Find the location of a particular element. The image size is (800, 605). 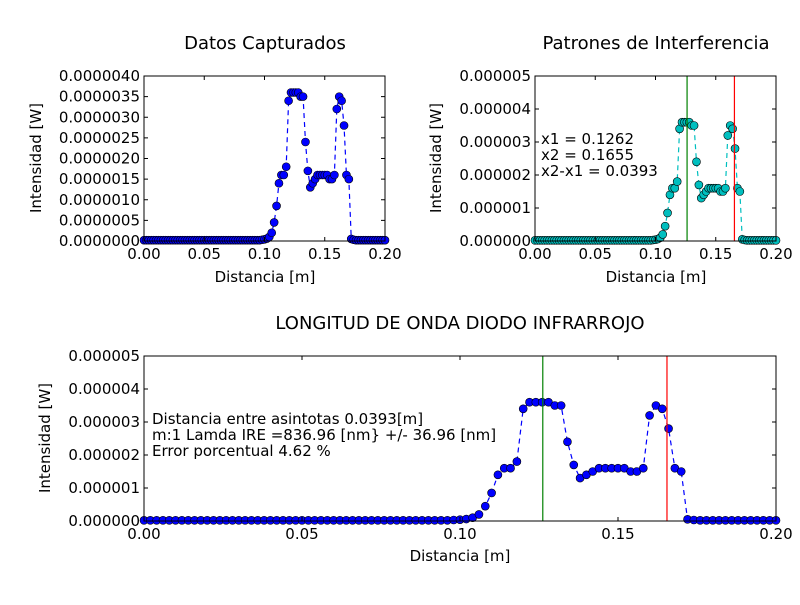

y-tick-label: 0.0000025 is located at coordinates (99, 138).